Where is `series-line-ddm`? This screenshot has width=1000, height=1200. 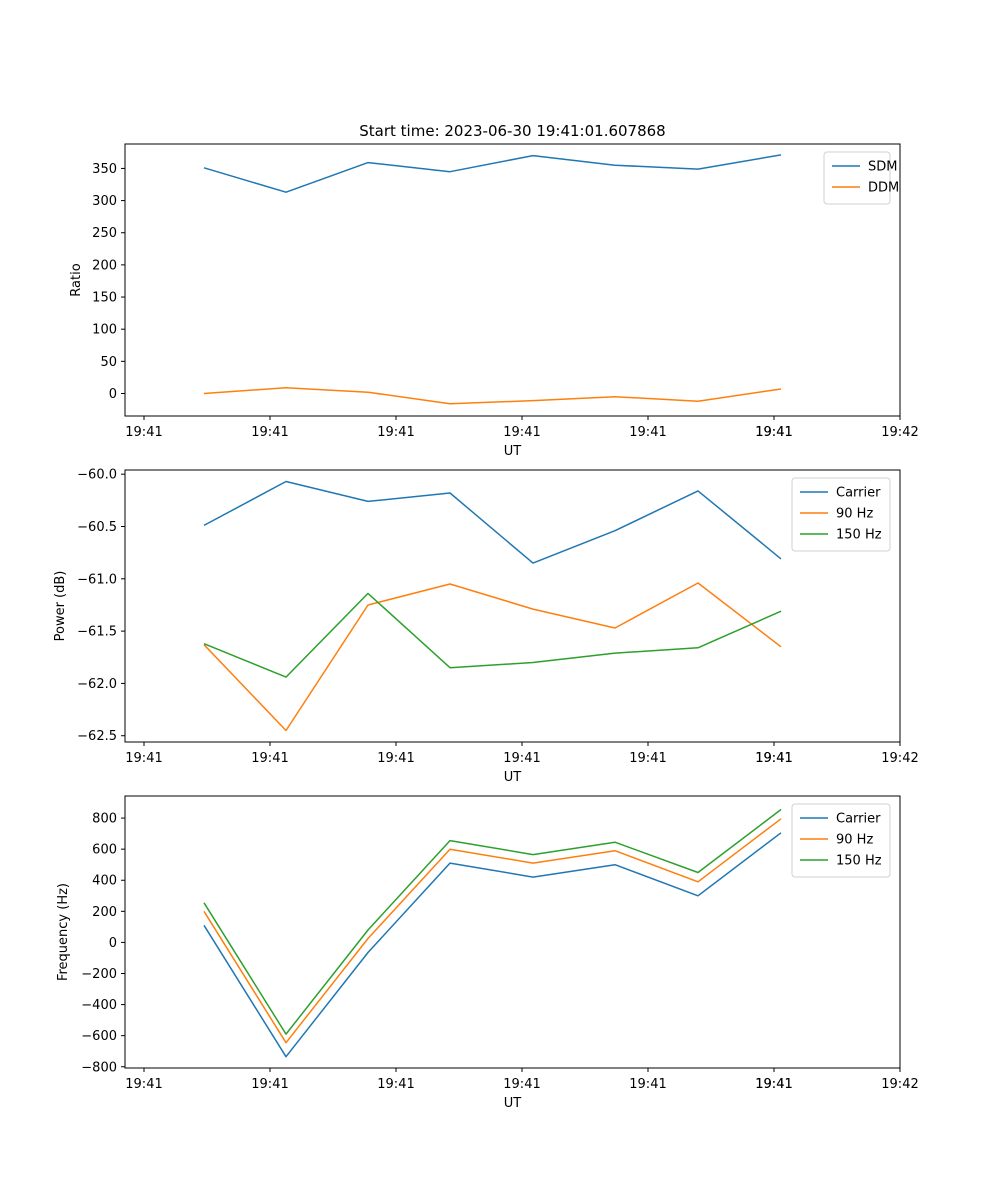 series-line-ddm is located at coordinates (492, 395).